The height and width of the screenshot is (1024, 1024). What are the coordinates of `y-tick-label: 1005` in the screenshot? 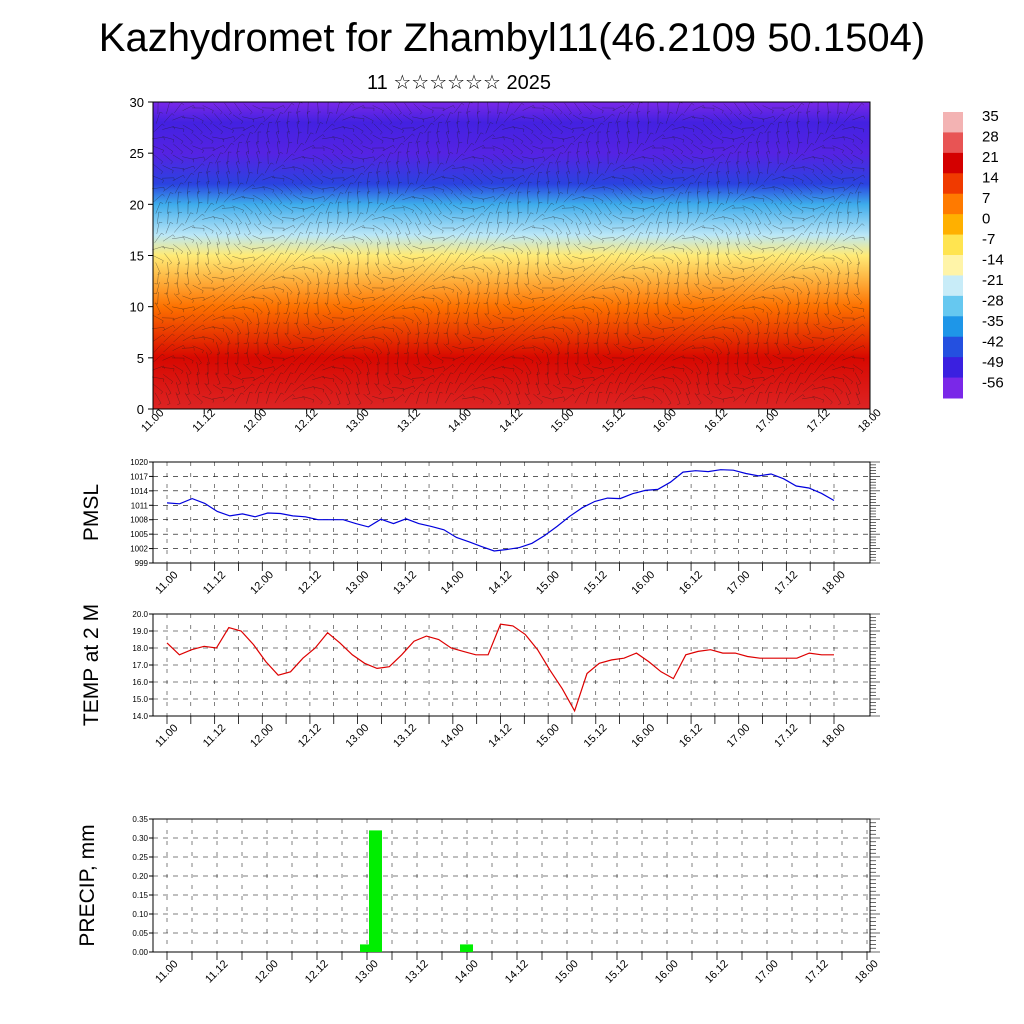 It's located at (139, 534).